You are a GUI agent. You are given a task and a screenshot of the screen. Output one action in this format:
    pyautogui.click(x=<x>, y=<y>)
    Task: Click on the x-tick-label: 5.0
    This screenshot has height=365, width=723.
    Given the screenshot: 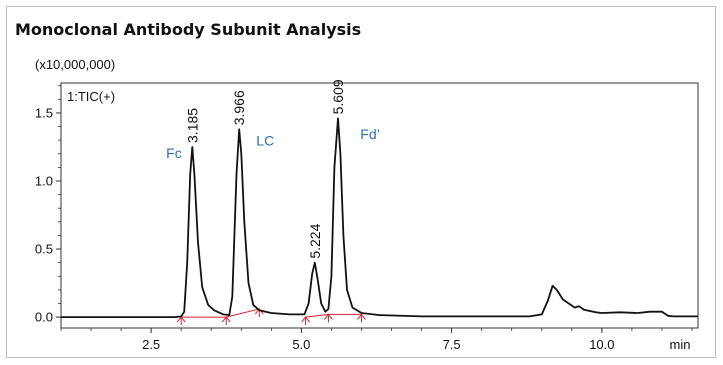 What is the action you would take?
    pyautogui.click(x=301, y=344)
    